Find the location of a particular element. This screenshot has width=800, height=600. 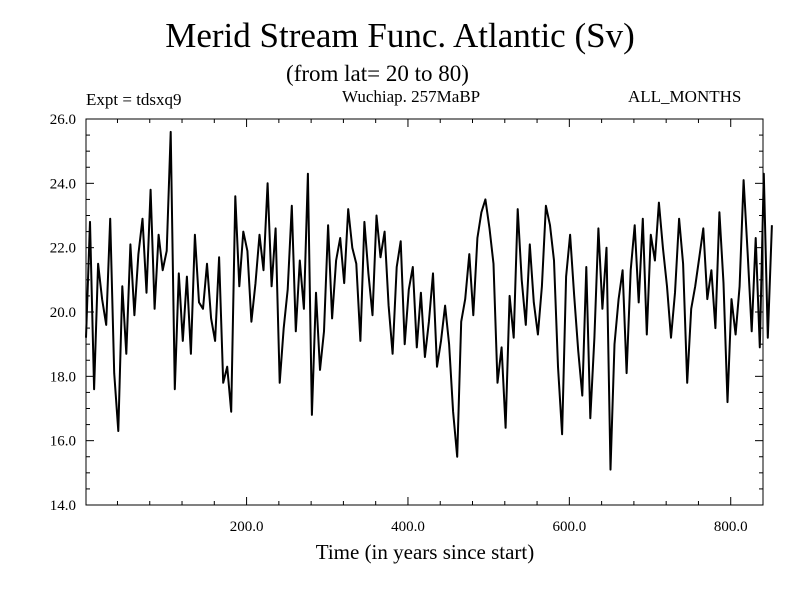

y-tick-labels: 14.0 16.0 18.0 20.0 22.0 24.0 26.0 is located at coordinates (63, 313).